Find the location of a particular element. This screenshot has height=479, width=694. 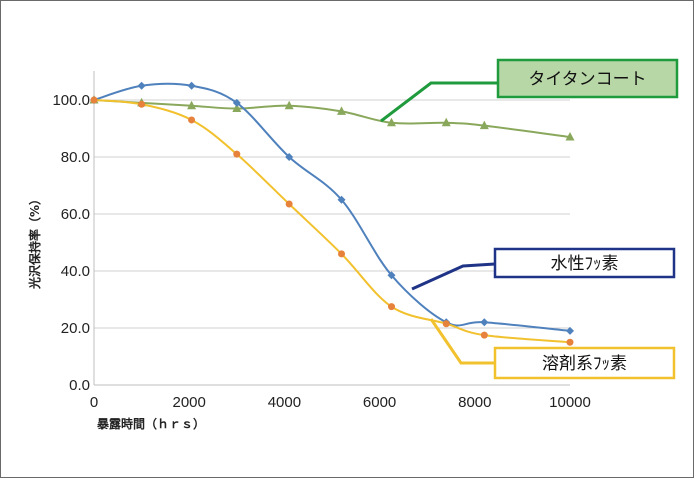

callout-box-water-fluoro is located at coordinates (584, 263).